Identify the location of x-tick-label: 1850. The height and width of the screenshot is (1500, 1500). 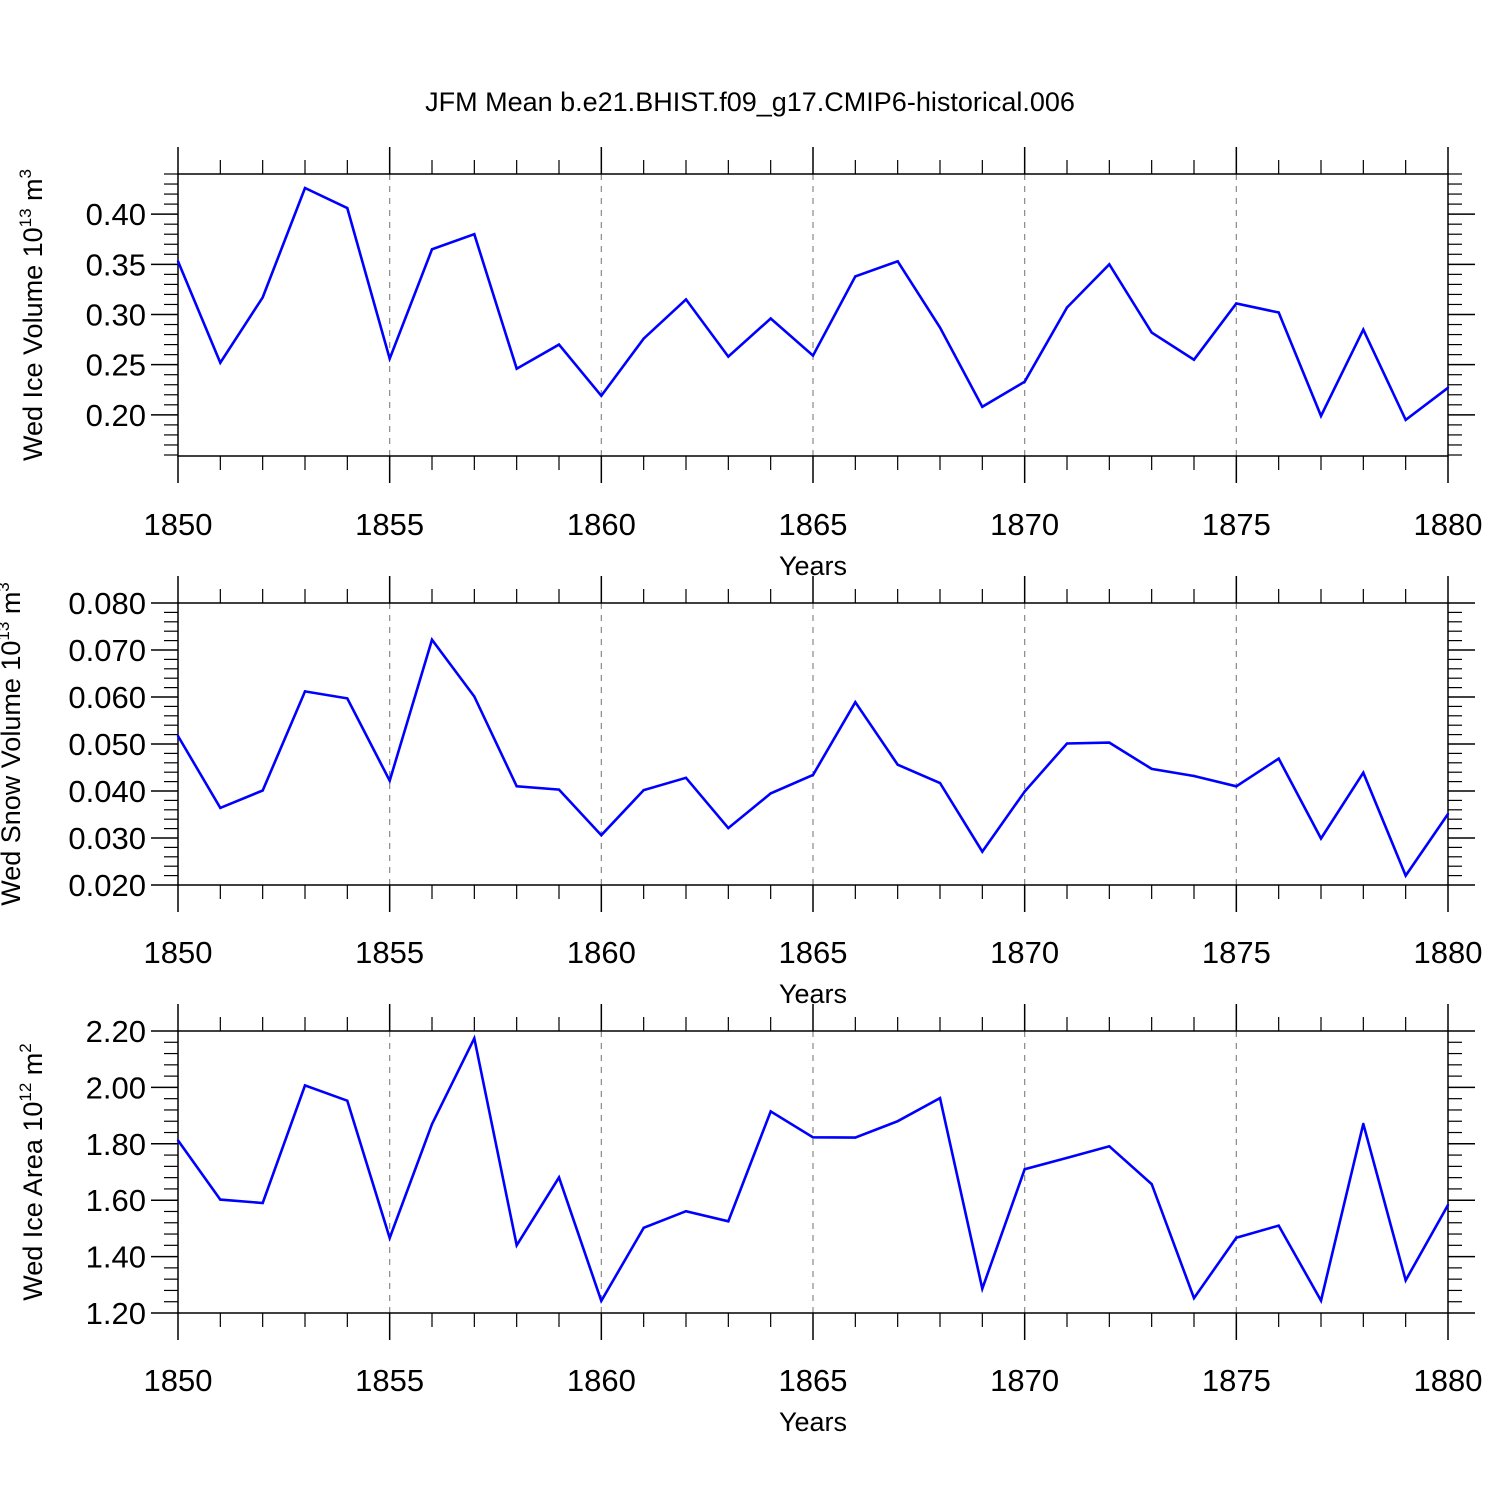
(178, 524).